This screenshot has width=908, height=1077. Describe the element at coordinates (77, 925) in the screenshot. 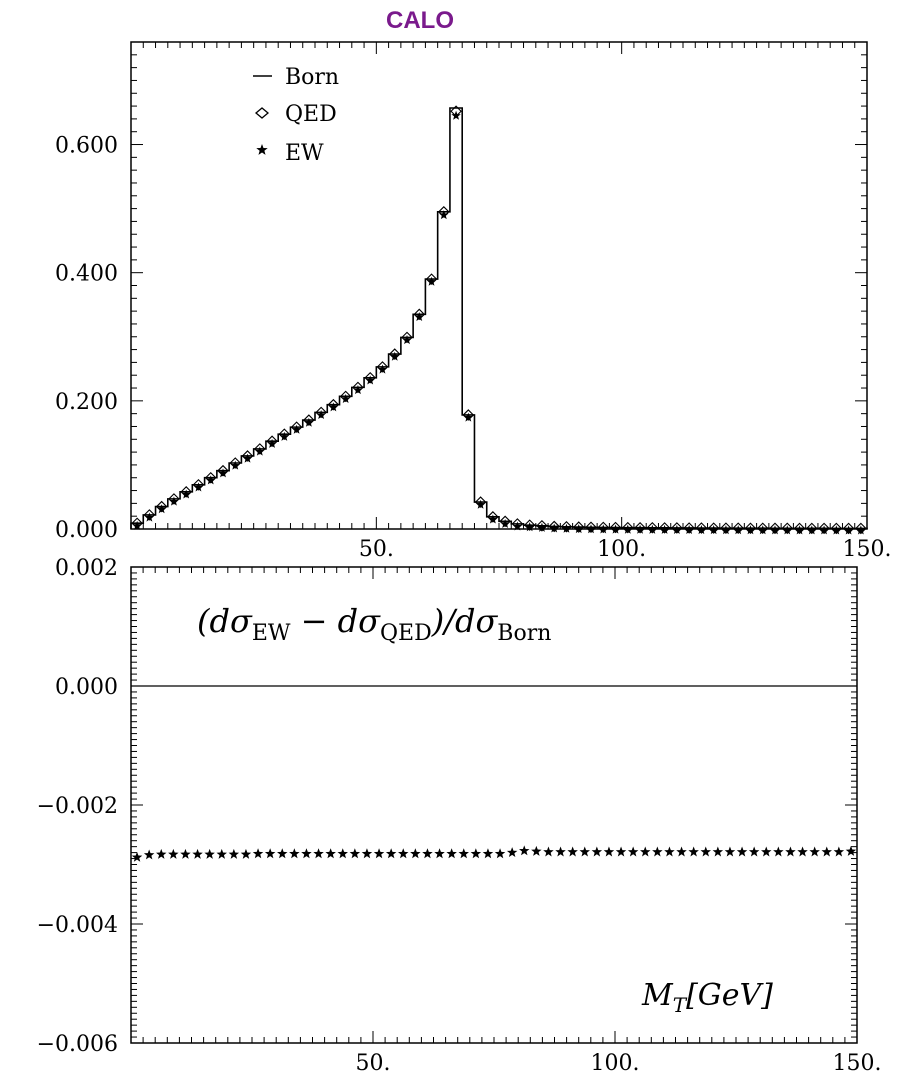

I see `bottom-y-tick-label: −0.004` at that location.